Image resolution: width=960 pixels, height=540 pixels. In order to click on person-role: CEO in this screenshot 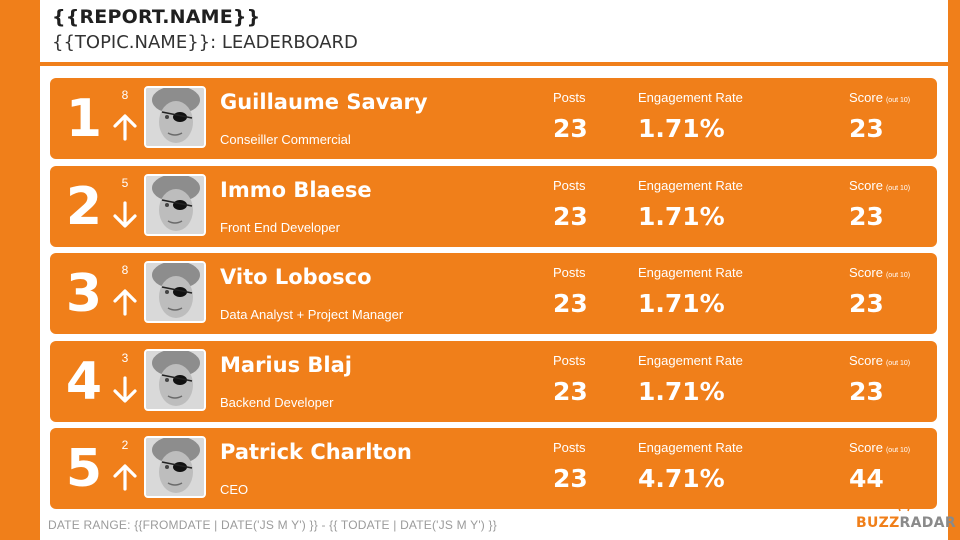, I will do `click(234, 489)`.